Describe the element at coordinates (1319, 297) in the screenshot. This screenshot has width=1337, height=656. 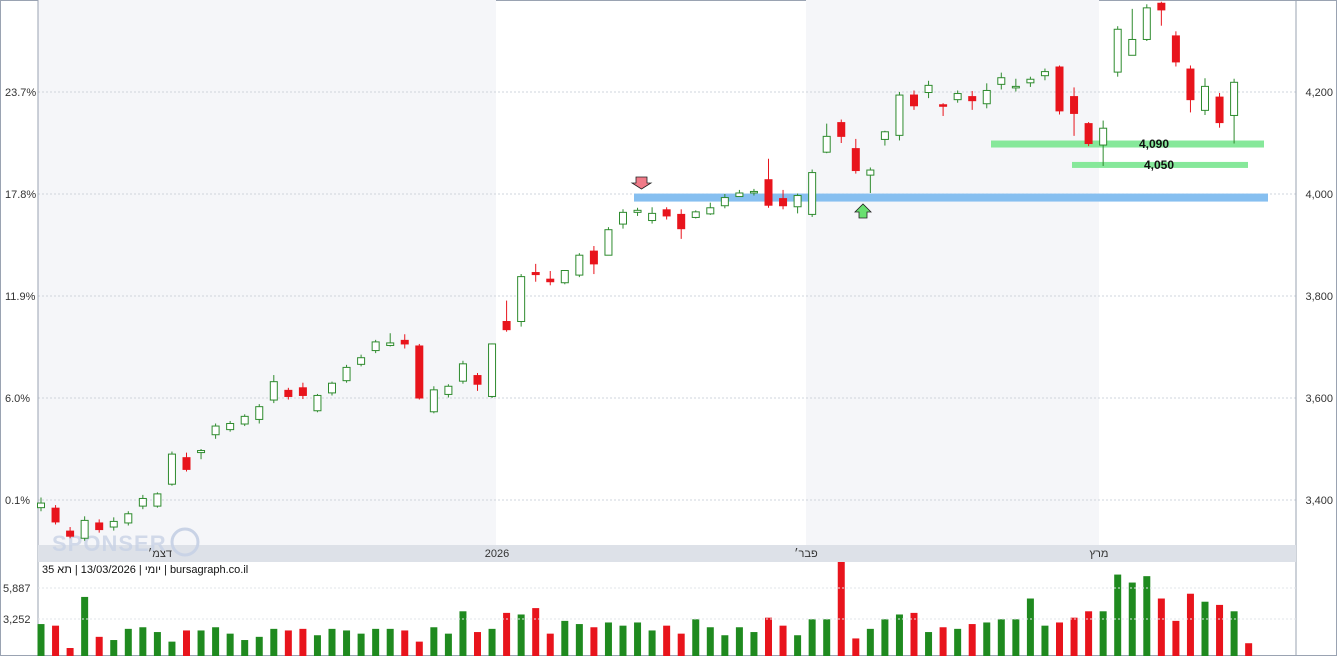
I see `right-axis-tick-3800: 3,800` at that location.